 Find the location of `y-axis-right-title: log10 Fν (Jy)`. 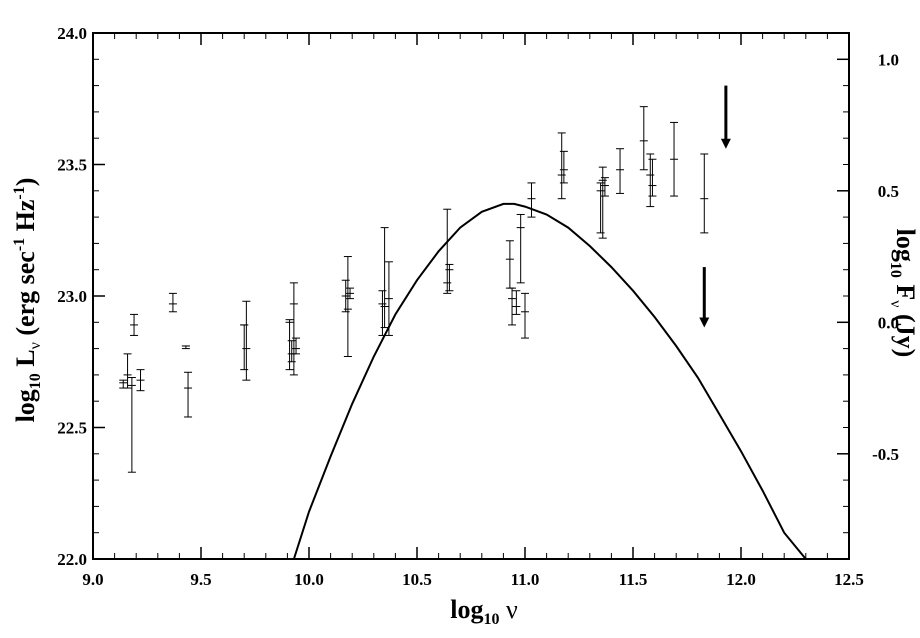

y-axis-right-title: log10 Fν (Jy) is located at coordinates (903, 293).